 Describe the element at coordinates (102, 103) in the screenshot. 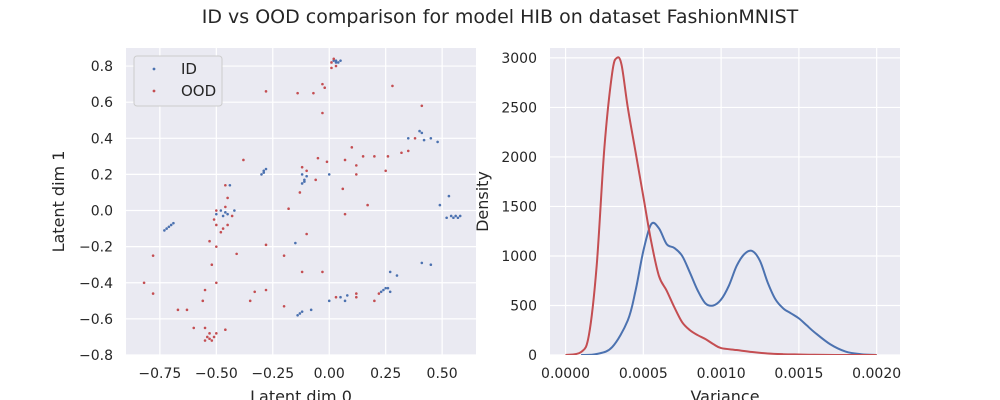

I see `y-tick-label: 0.6` at that location.